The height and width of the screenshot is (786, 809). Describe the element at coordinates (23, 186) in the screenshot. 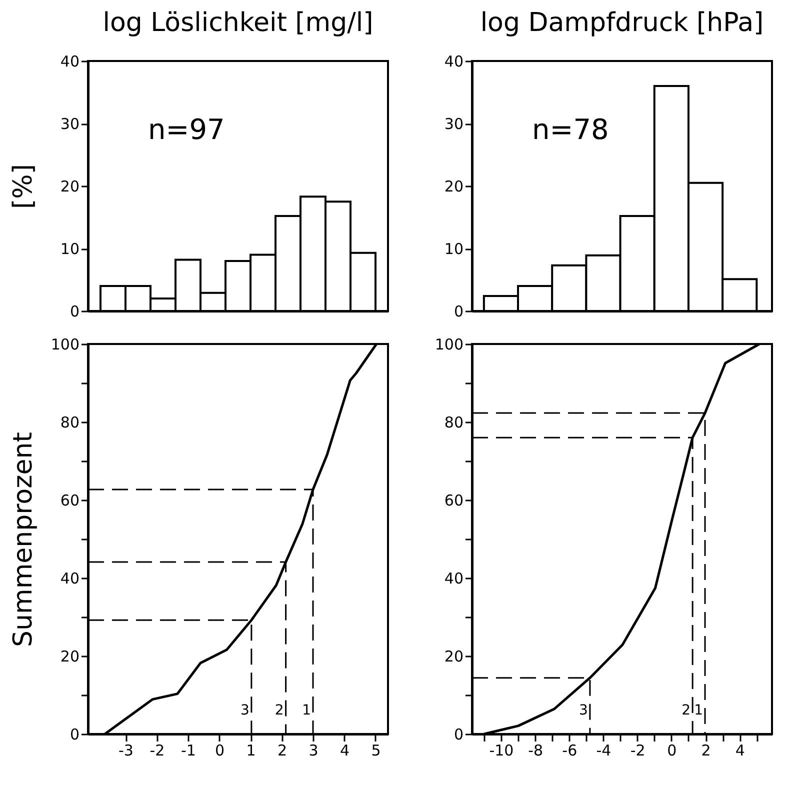

I see `y-axis-title: [%]` at that location.